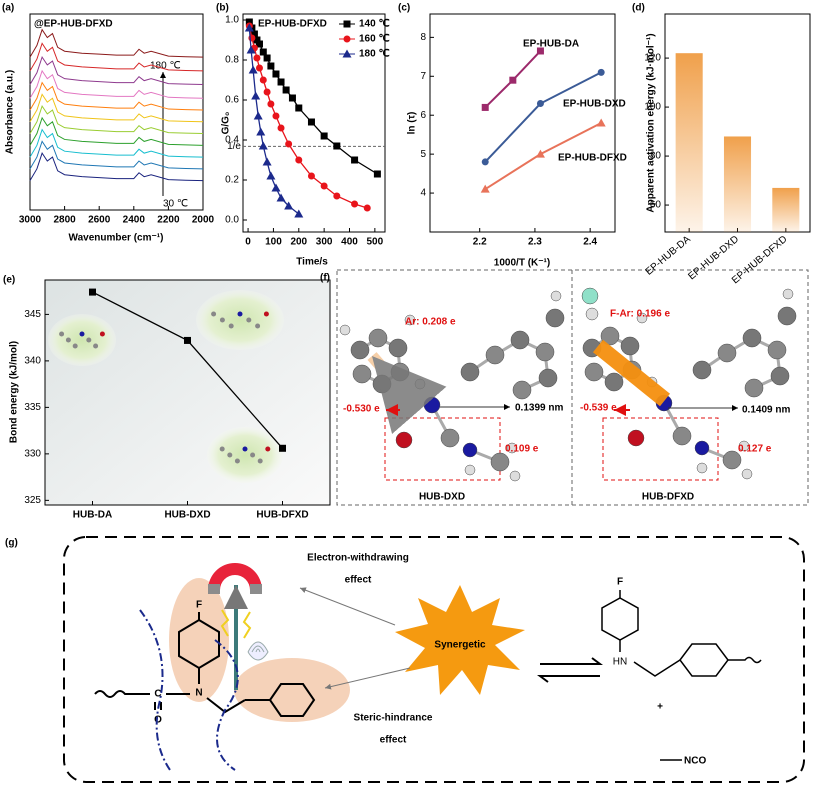 This screenshot has height=789, width=813. Describe the element at coordinates (203, 220) in the screenshot. I see `x-tick-label: 2000` at that location.